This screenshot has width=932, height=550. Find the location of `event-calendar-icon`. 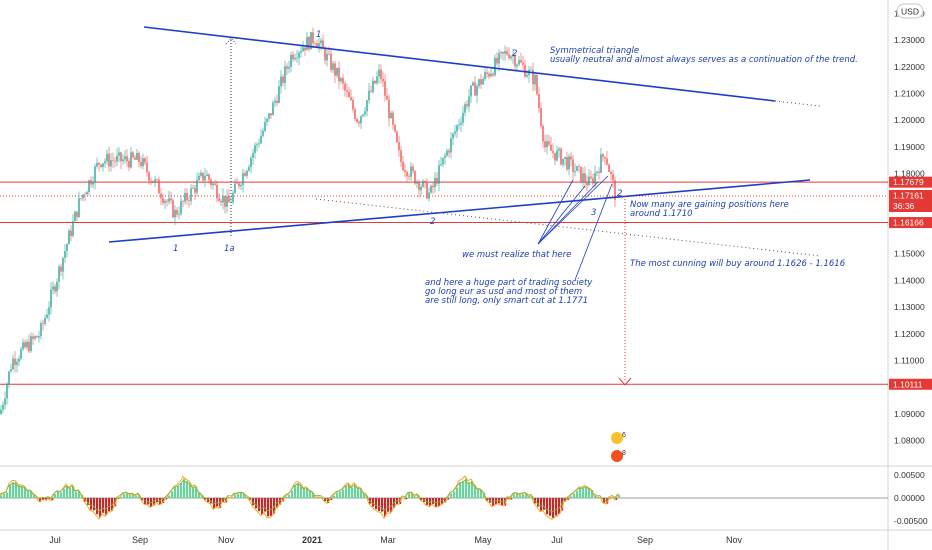

event-calendar-icon is located at coordinates (617, 438).